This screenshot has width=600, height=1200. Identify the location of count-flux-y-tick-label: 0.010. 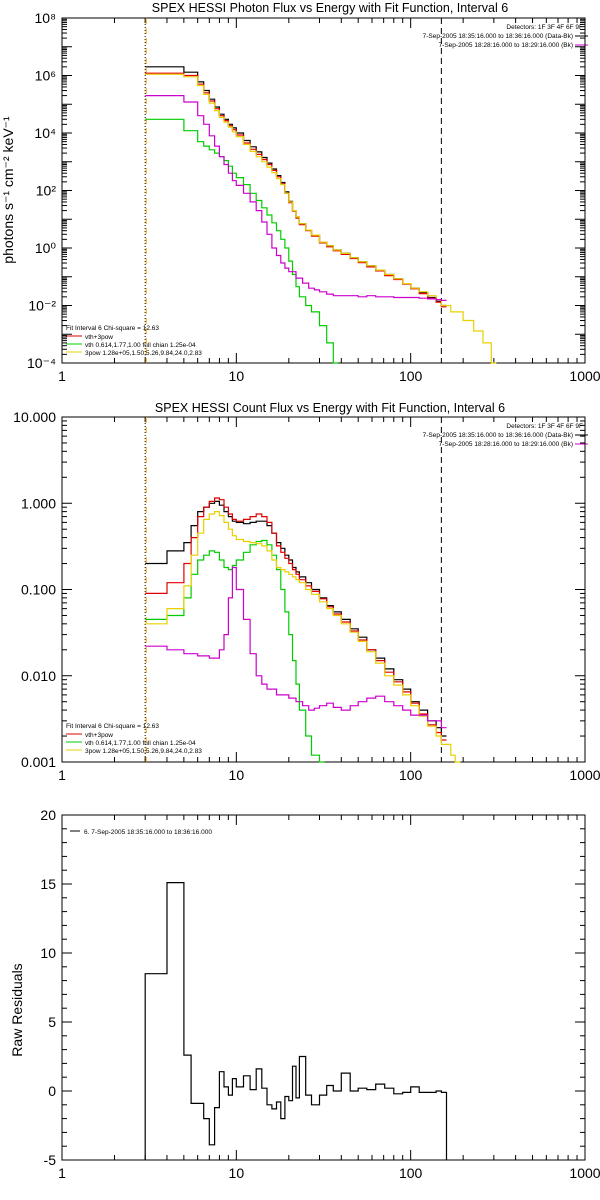
(38, 676).